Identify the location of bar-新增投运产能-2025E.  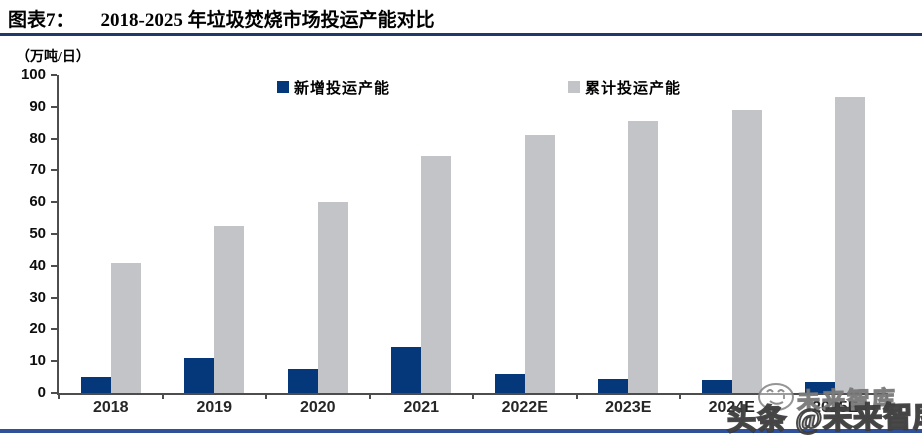
(820, 387).